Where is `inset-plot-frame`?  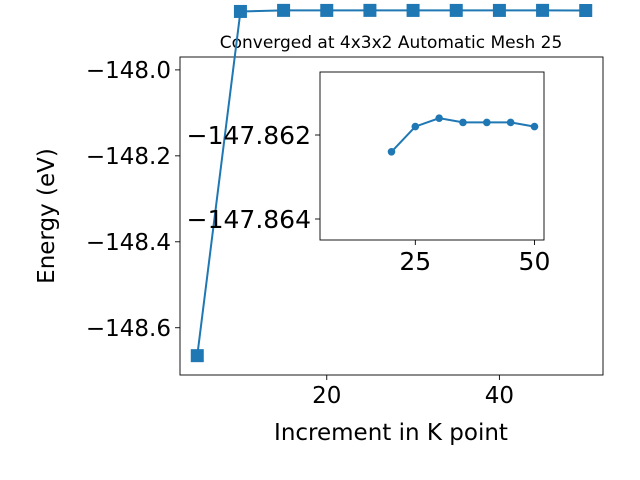
inset-plot-frame is located at coordinates (432, 156).